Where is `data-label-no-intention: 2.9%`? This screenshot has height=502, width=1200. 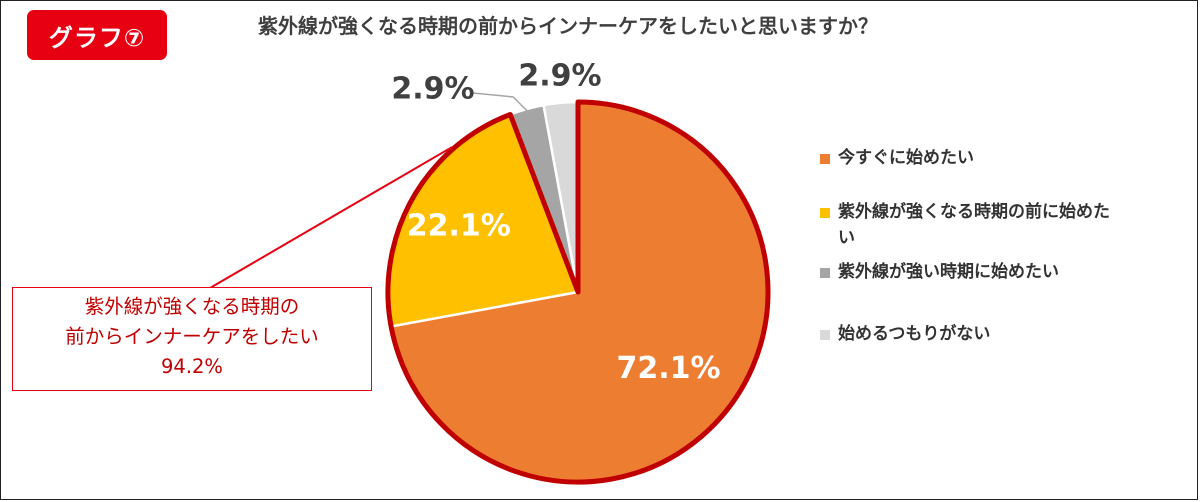
data-label-no-intention: 2.9% is located at coordinates (559, 76).